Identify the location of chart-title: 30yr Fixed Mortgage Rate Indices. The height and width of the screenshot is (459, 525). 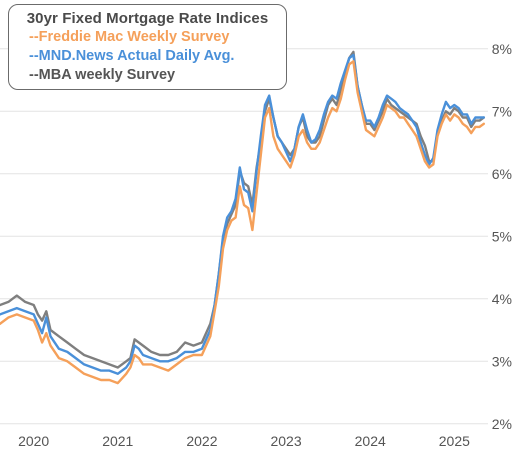
(147, 18).